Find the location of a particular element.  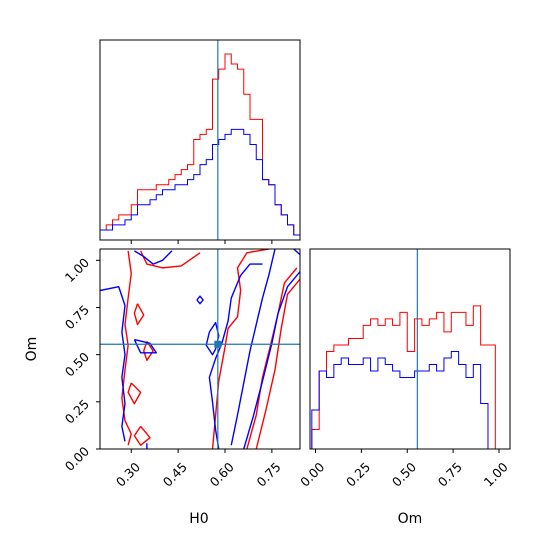

om-marginal-frame is located at coordinates (410, 349).